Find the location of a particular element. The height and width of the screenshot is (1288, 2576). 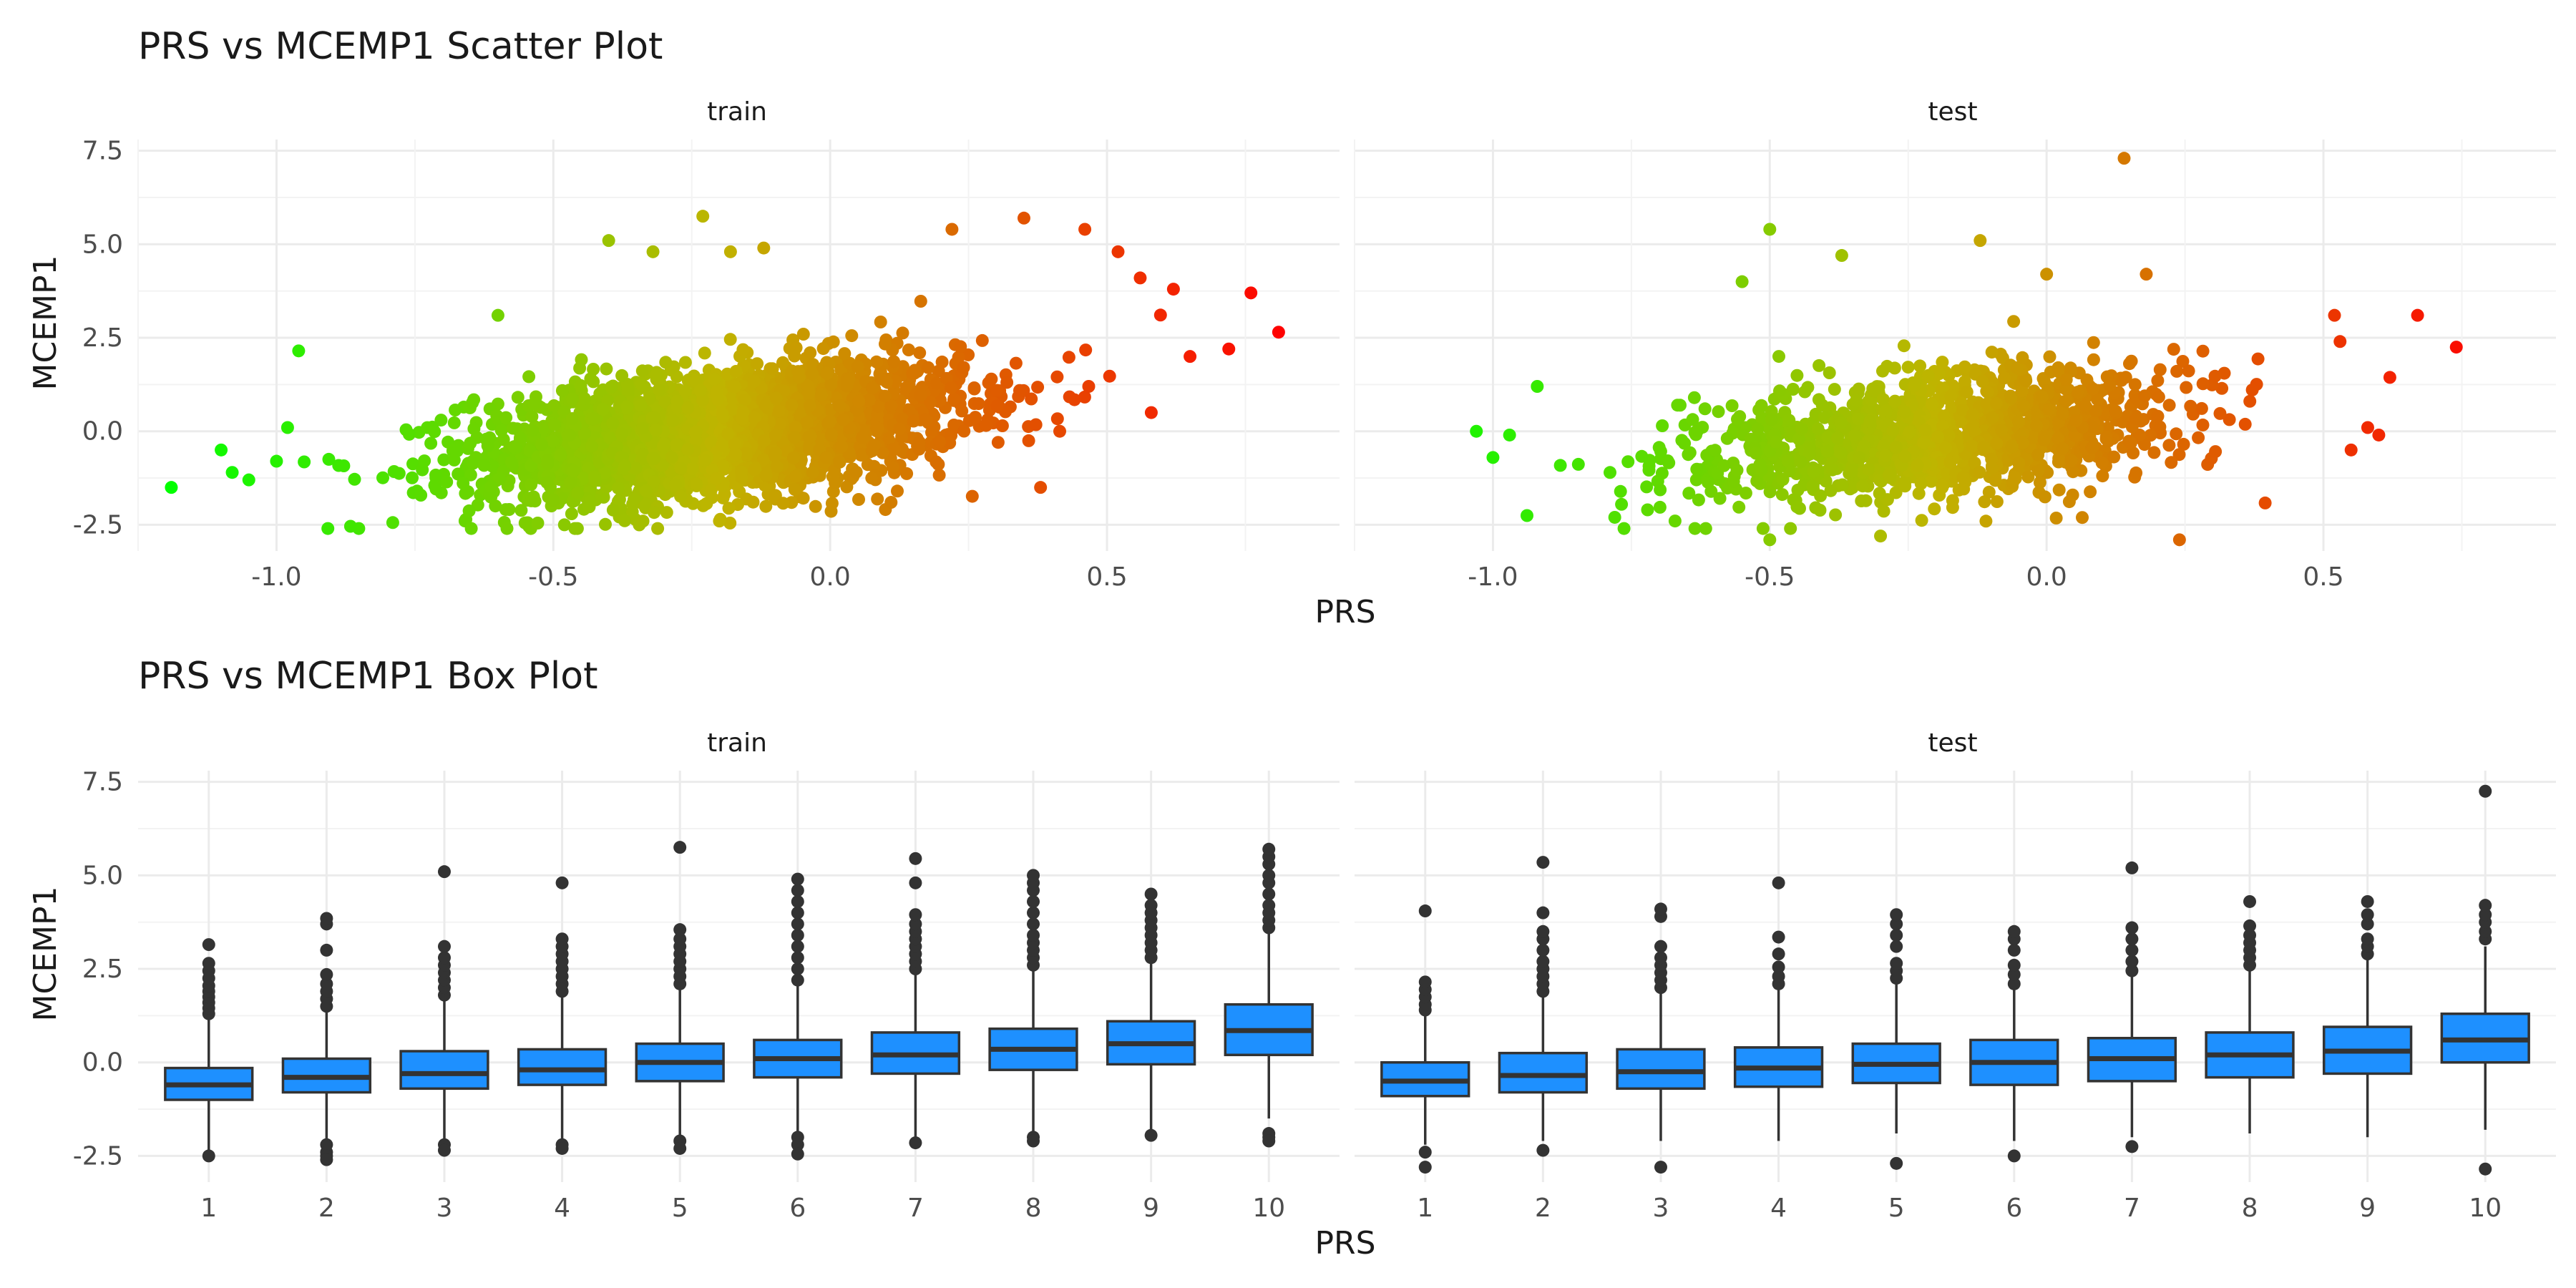

box-train-boxes is located at coordinates (739, 1003).